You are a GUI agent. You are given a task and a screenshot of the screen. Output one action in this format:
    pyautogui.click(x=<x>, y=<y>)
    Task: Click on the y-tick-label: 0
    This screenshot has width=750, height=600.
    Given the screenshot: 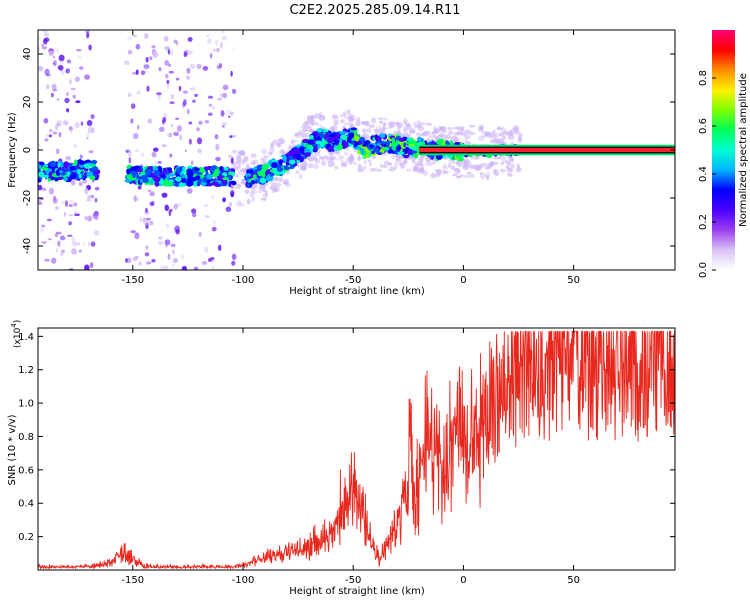 What is the action you would take?
    pyautogui.click(x=27, y=150)
    